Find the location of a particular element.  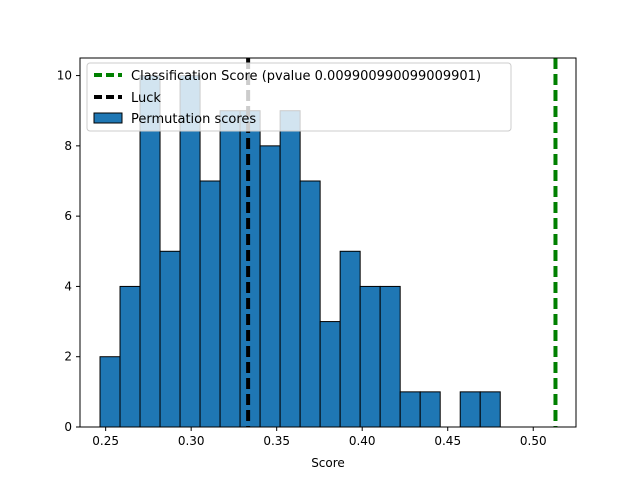

x-tick-label: 0.40 is located at coordinates (362, 441).